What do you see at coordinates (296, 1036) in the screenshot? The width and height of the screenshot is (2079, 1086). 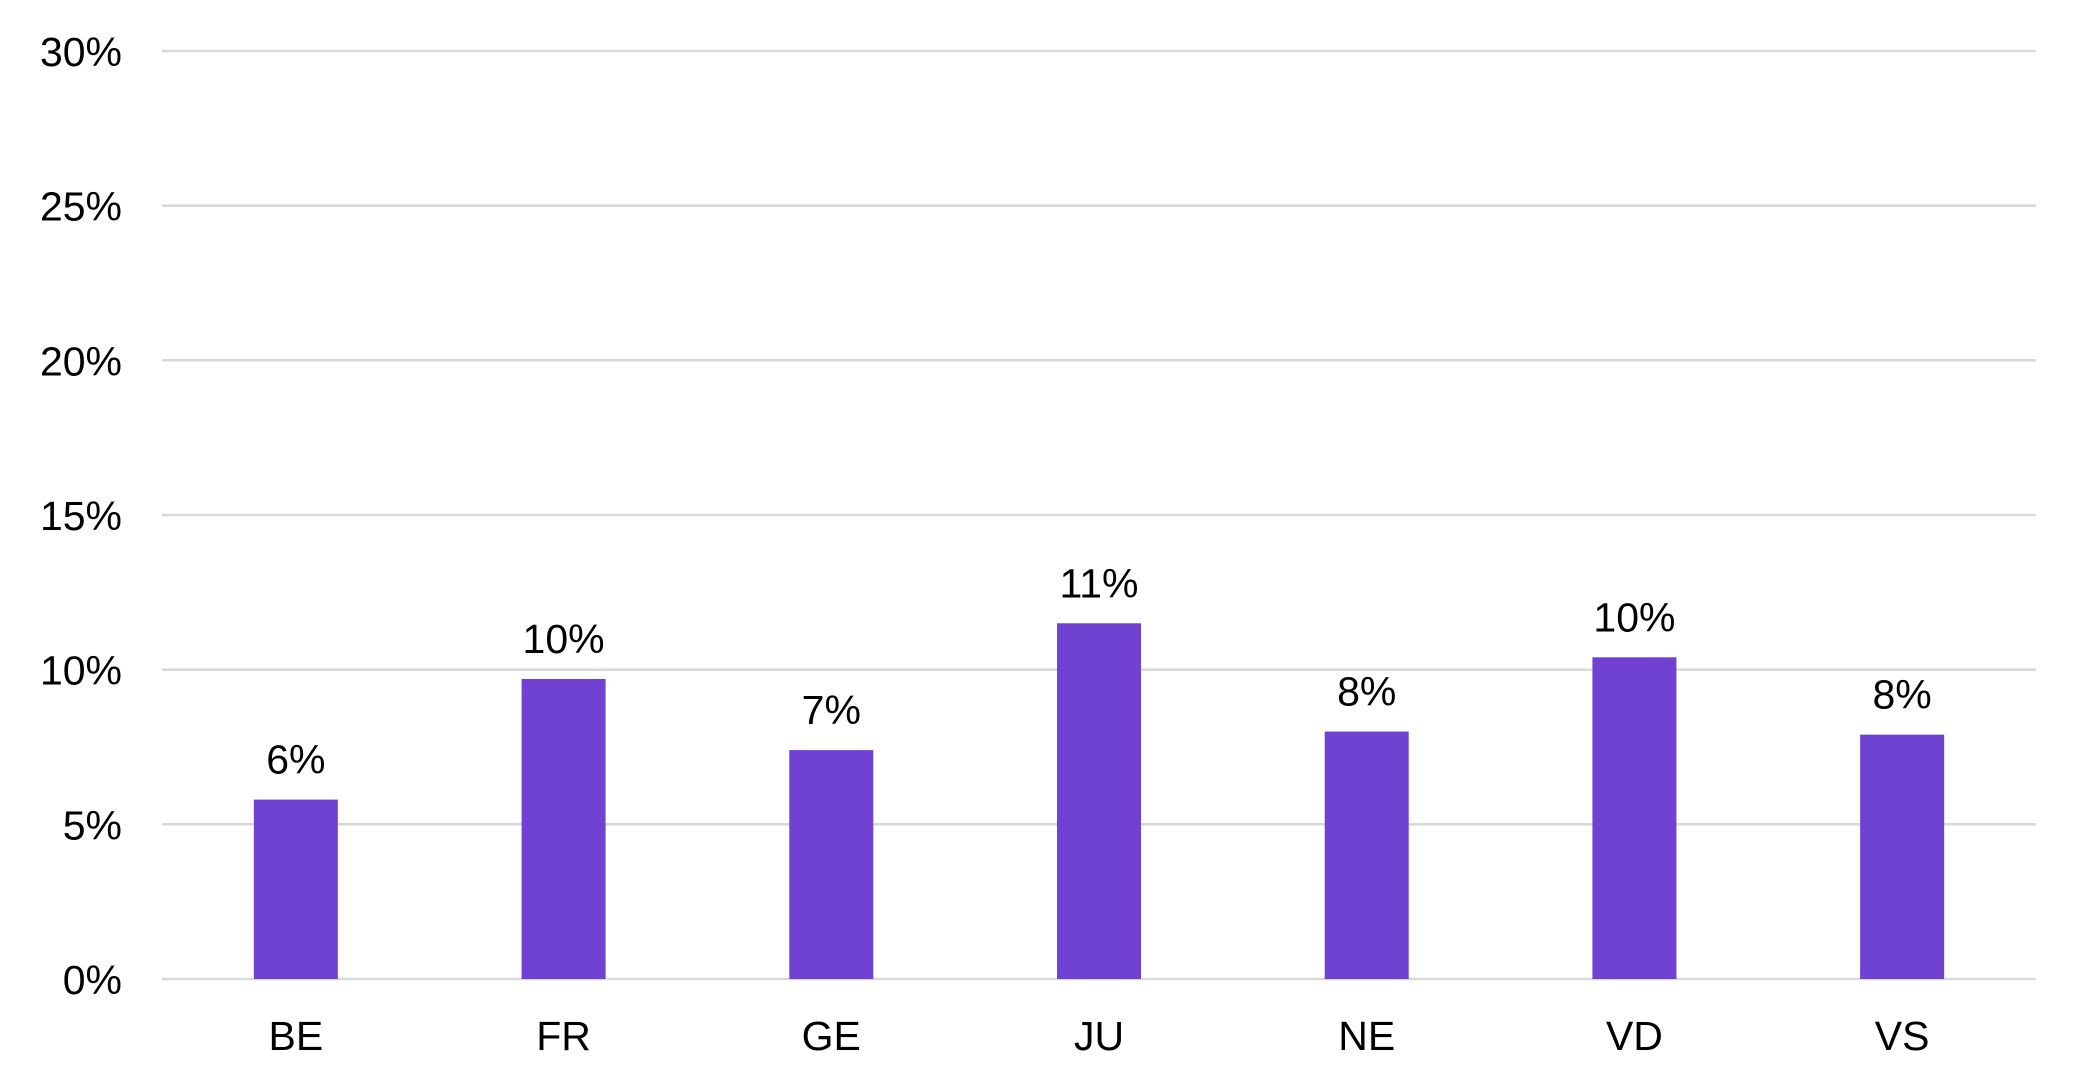 I see `x-tick-label-be: BE` at bounding box center [296, 1036].